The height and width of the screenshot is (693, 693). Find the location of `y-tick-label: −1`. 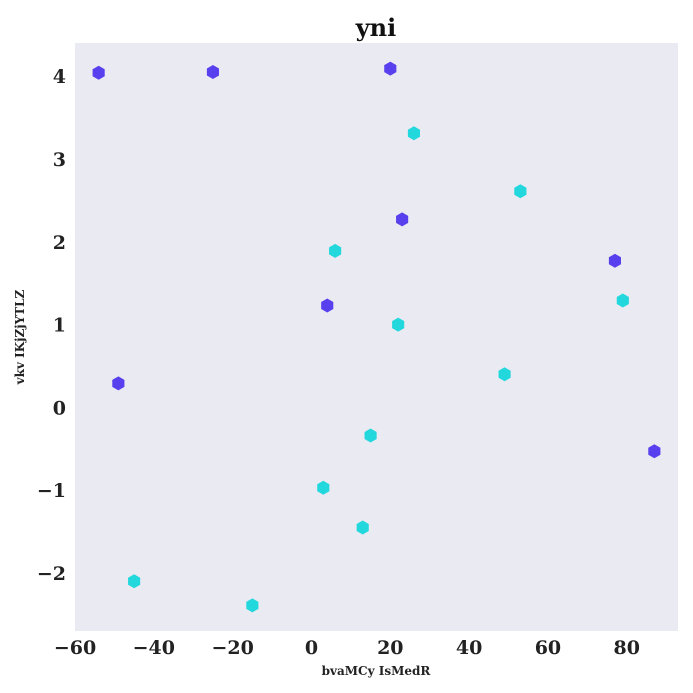

y-tick-label: −1 is located at coordinates (51, 491).